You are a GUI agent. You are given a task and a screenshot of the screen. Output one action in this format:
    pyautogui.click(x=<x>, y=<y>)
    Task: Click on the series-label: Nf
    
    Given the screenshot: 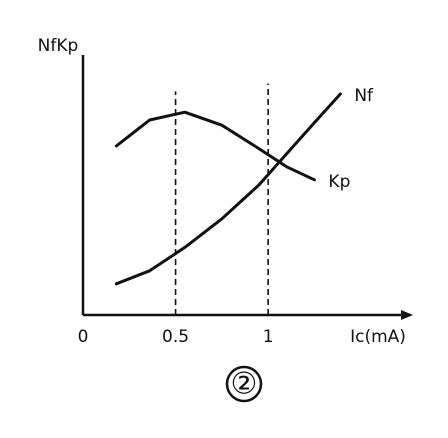 What is the action you would take?
    pyautogui.click(x=364, y=96)
    